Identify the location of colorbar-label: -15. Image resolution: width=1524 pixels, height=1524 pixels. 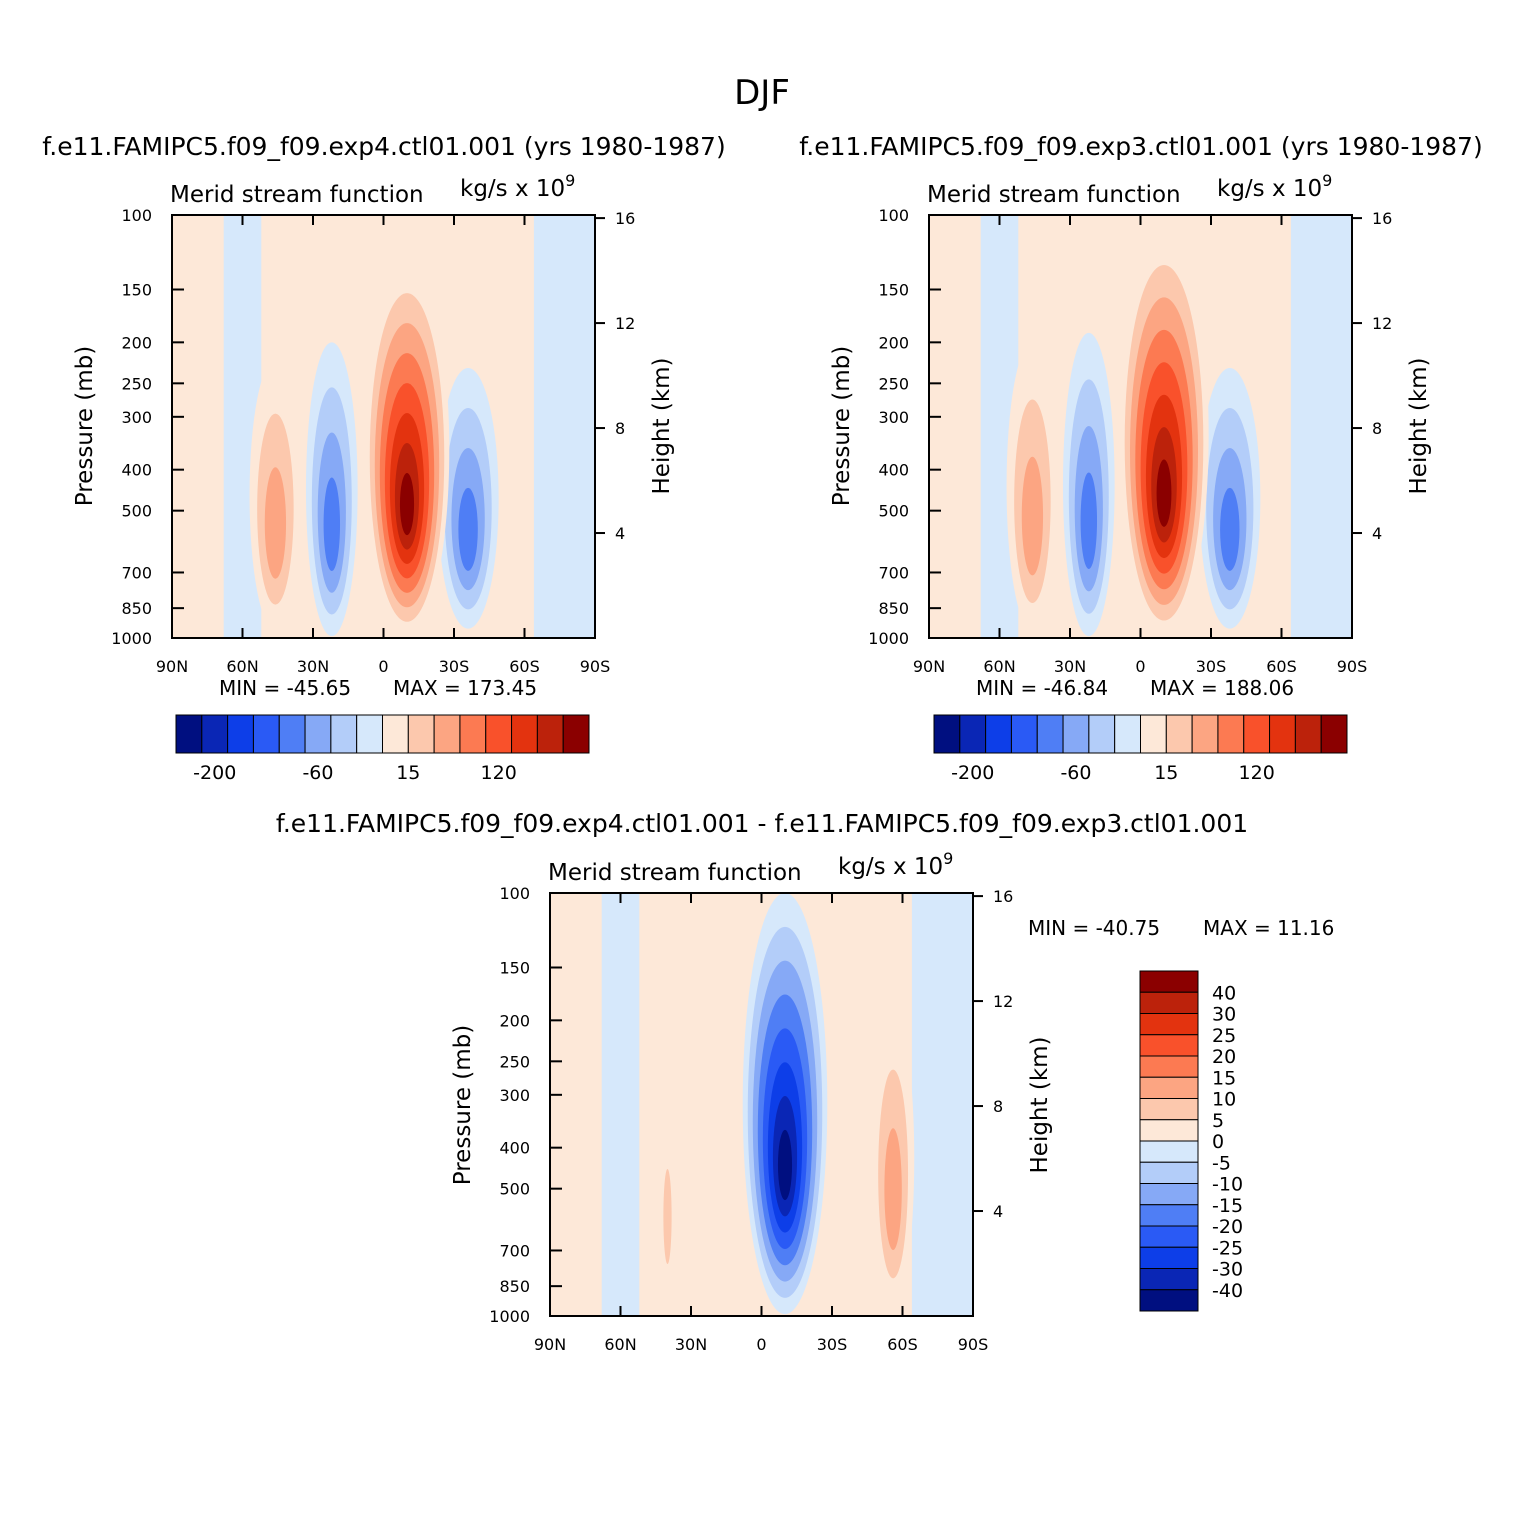
(1227, 1206).